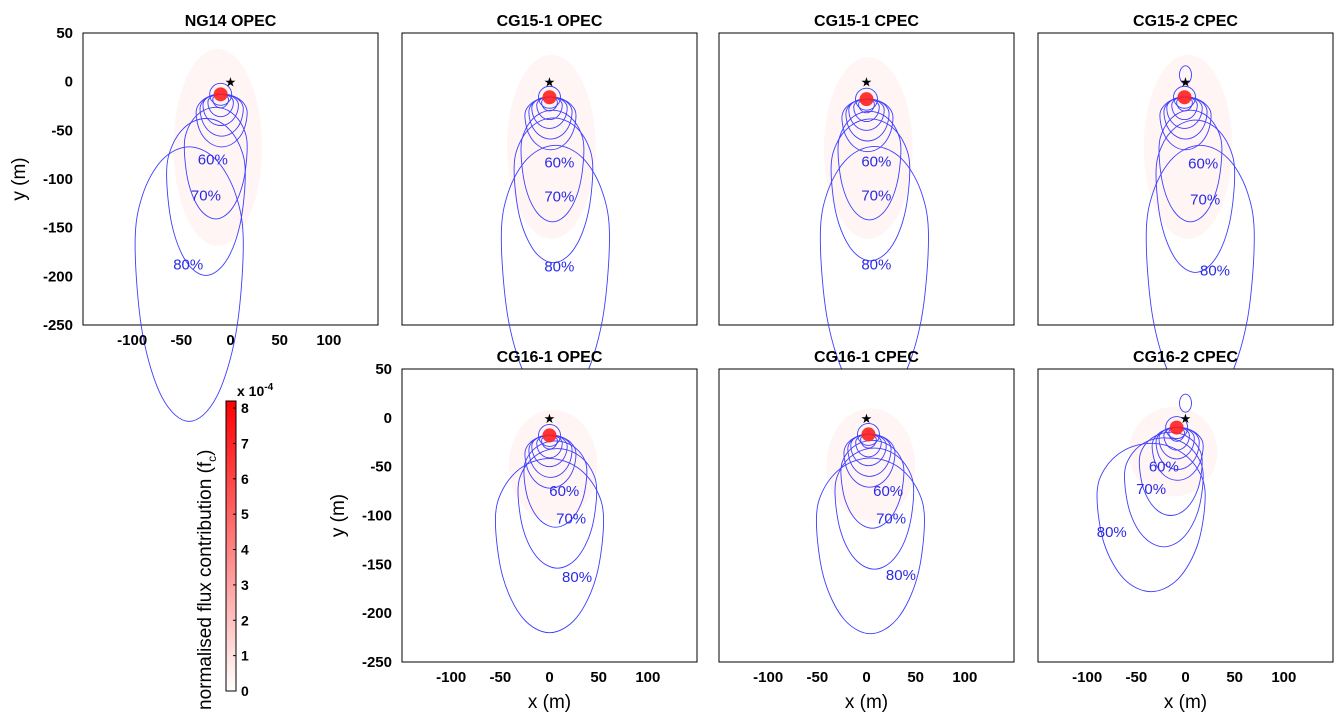 The height and width of the screenshot is (718, 1335). I want to click on x-tick-label: 50, so click(1234, 677).